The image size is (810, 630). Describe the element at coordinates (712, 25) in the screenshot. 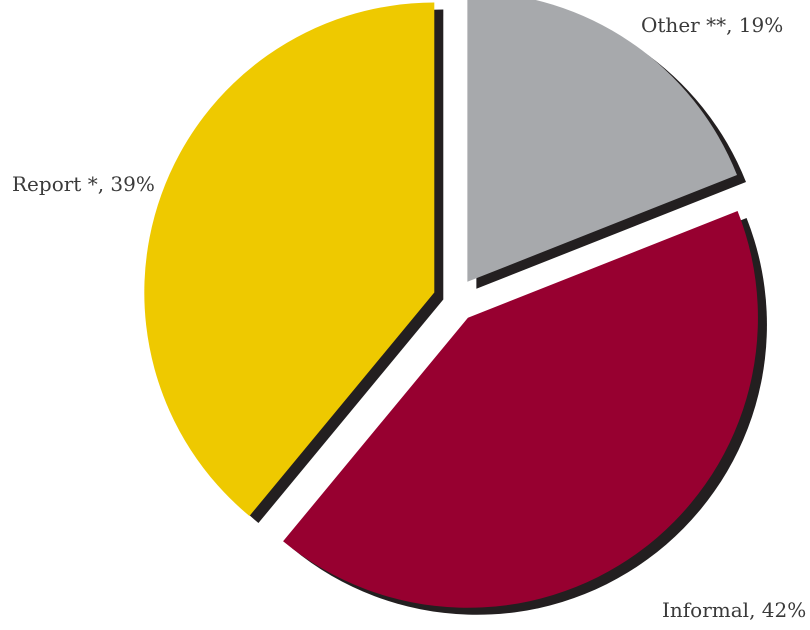

I see `slice-label-other: Other **, 19%` at that location.